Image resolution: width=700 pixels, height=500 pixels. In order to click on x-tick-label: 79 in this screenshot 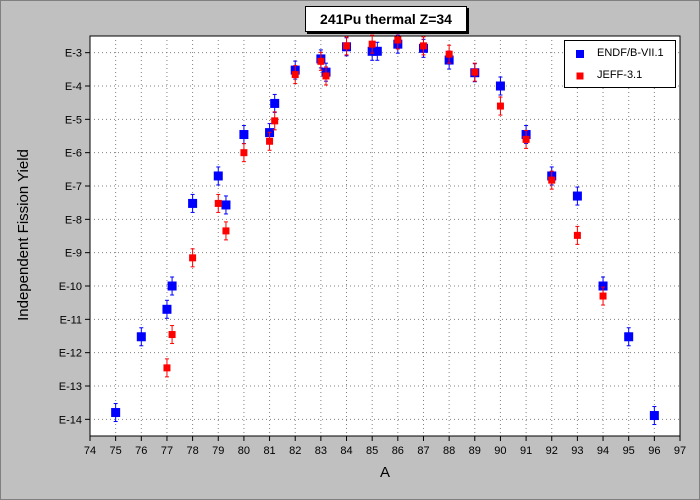, I will do `click(218, 451)`.